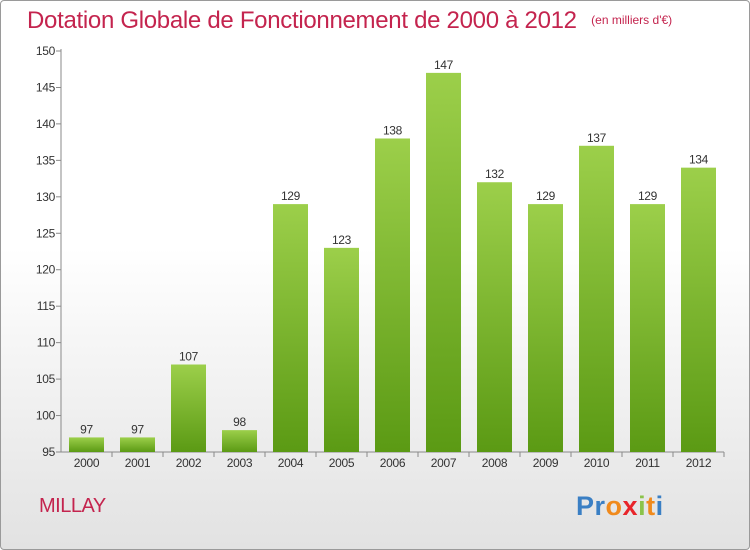  I want to click on x-tick-label: 2010, so click(597, 463).